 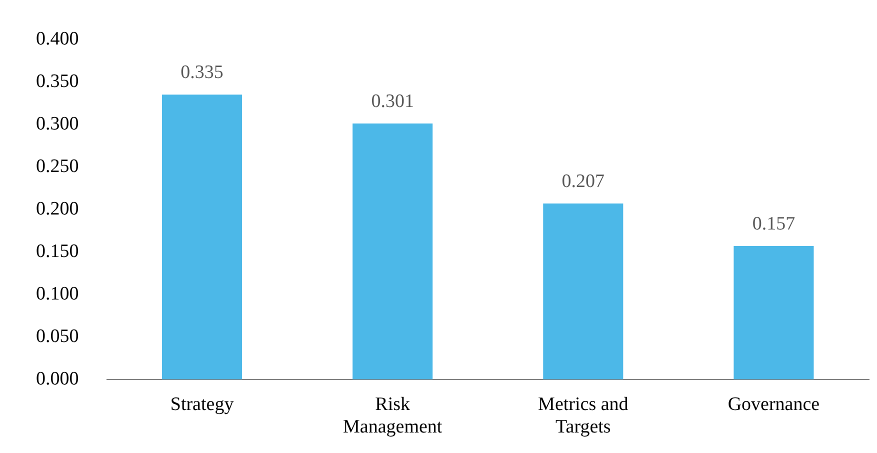 I want to click on data-label: 0.207, so click(x=583, y=181).